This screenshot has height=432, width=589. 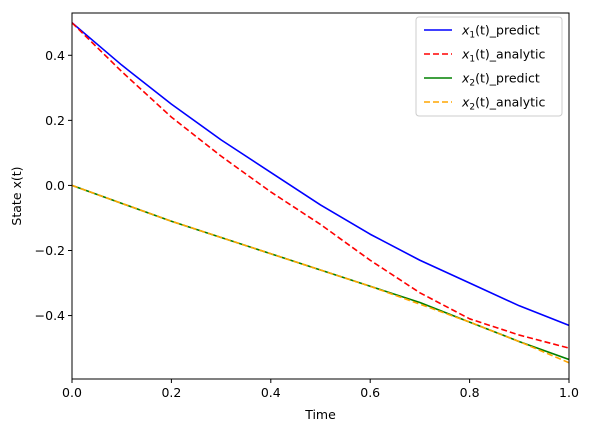 I want to click on legend-box, so click(x=489, y=66).